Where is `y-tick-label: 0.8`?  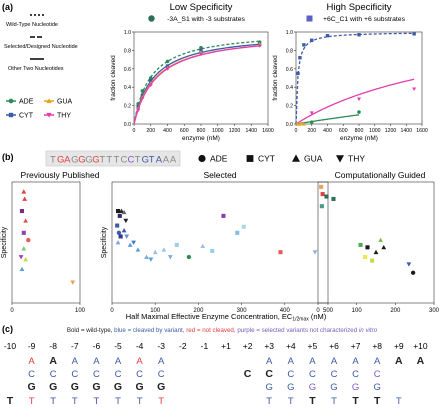
y-tick-label: 0.8 is located at coordinates (289, 51).